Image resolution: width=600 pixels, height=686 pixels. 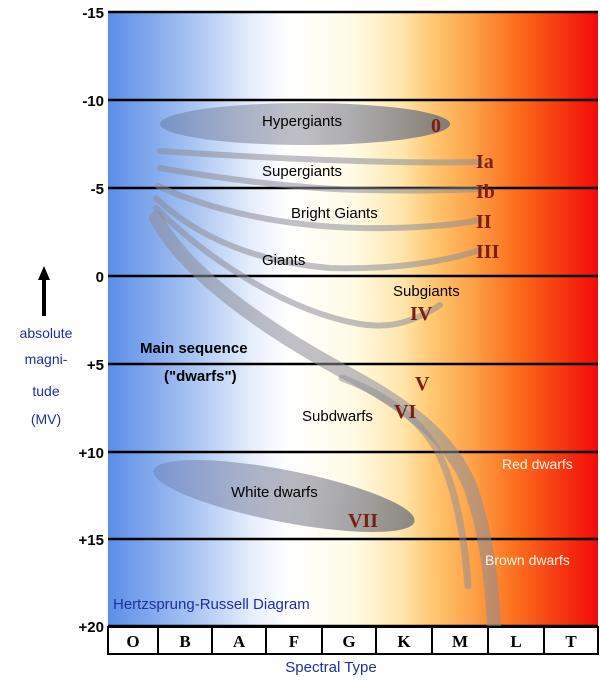 What do you see at coordinates (184, 641) in the screenshot?
I see `x-tick-b: B` at bounding box center [184, 641].